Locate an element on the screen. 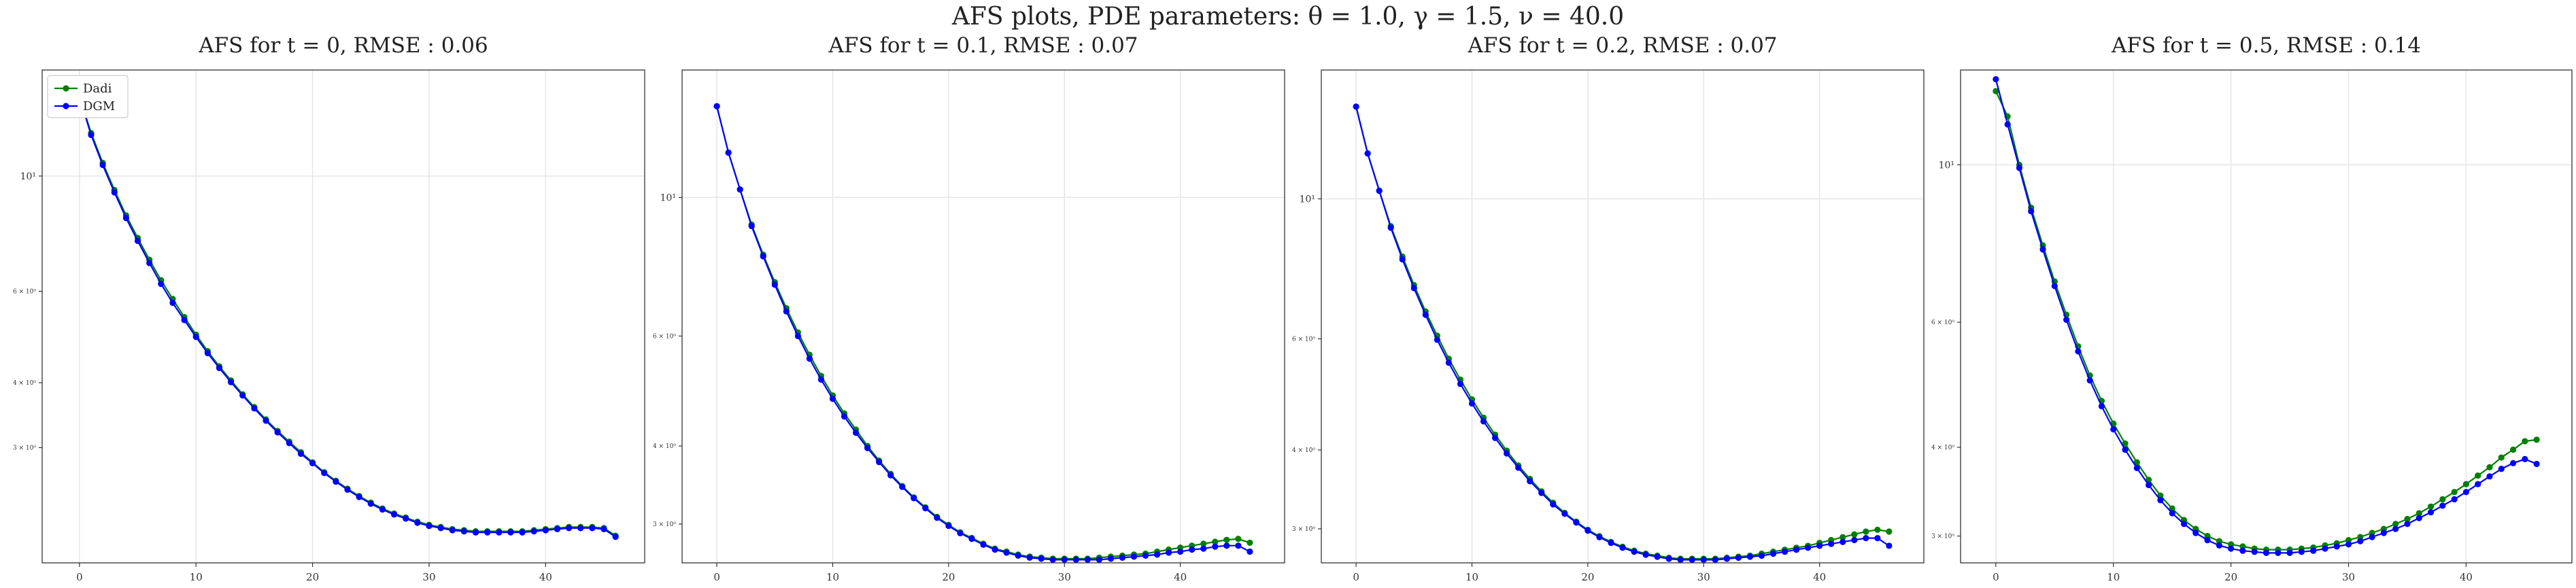 The width and height of the screenshot is (2576, 588). y-tick-label: 6 × 10⁰ is located at coordinates (664, 336).